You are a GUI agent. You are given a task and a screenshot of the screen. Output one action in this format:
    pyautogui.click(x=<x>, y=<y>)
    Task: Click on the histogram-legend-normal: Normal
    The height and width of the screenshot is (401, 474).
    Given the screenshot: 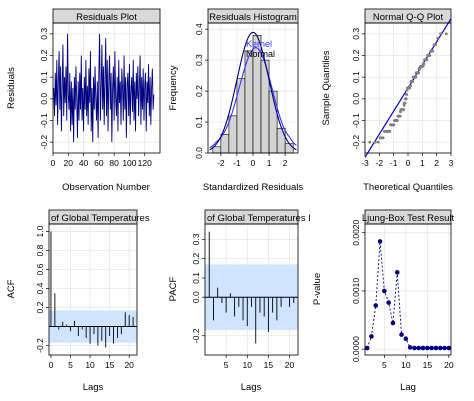 What is the action you would take?
    pyautogui.click(x=260, y=54)
    